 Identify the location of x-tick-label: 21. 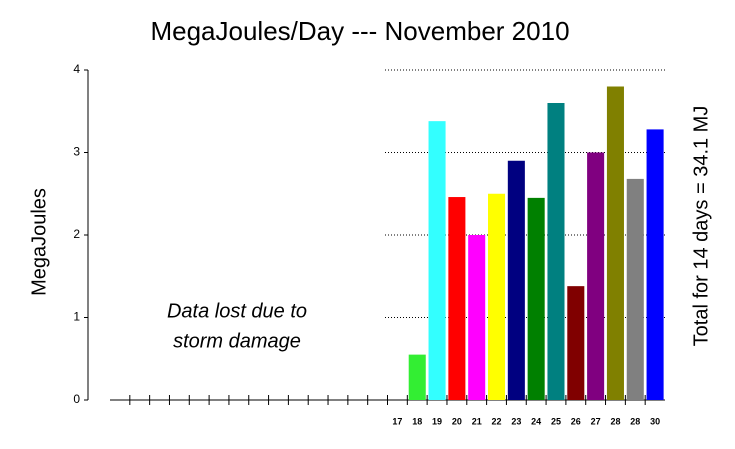
(477, 421).